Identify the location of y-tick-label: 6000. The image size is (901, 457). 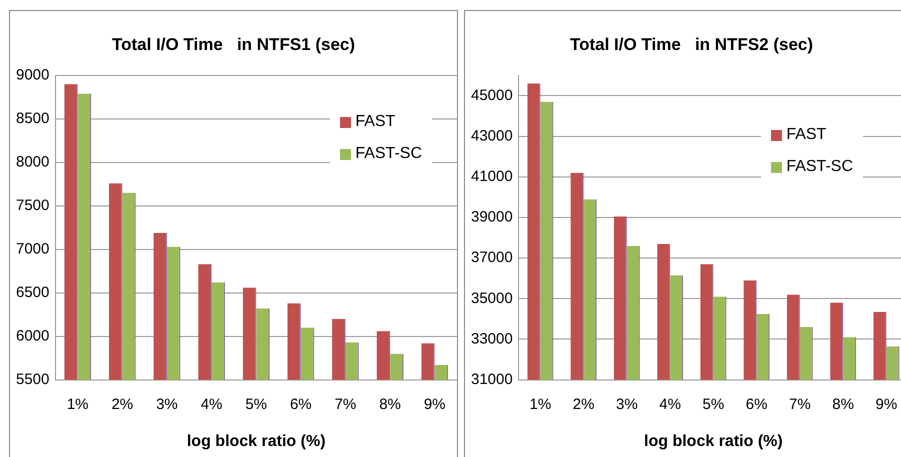
(33, 335).